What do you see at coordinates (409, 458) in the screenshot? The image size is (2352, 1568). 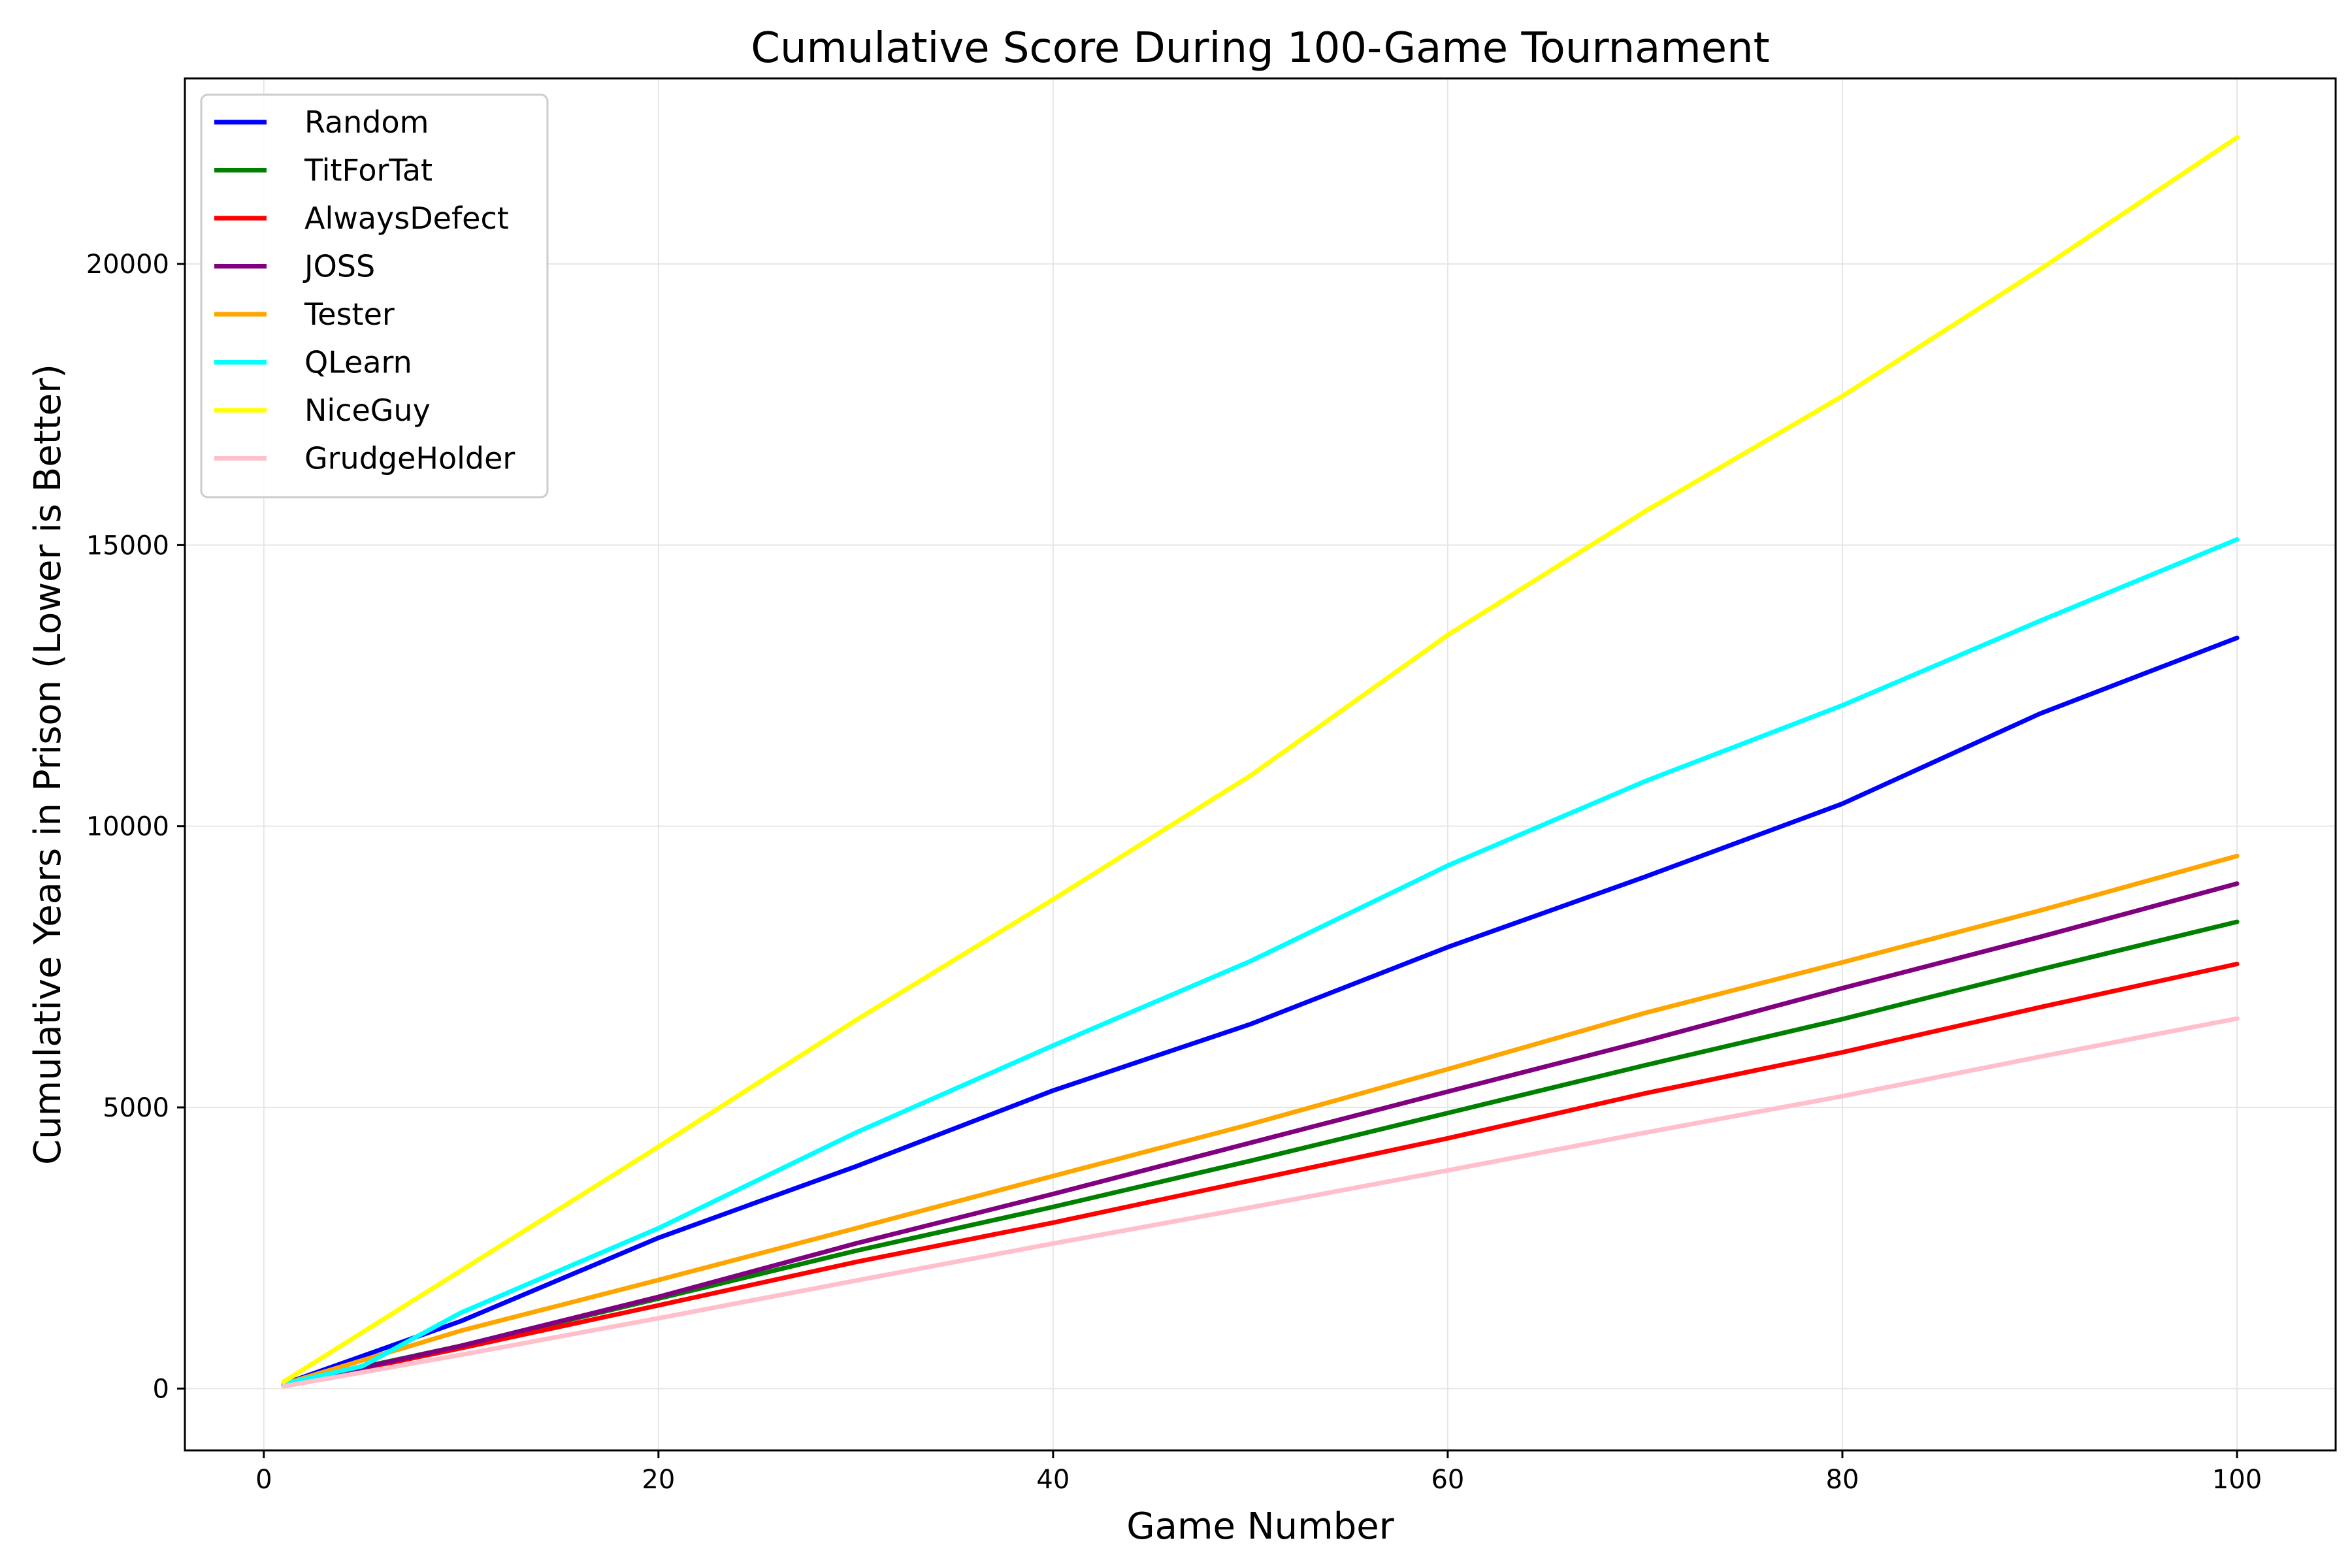 I see `legend-label: GrudgeHolder` at bounding box center [409, 458].